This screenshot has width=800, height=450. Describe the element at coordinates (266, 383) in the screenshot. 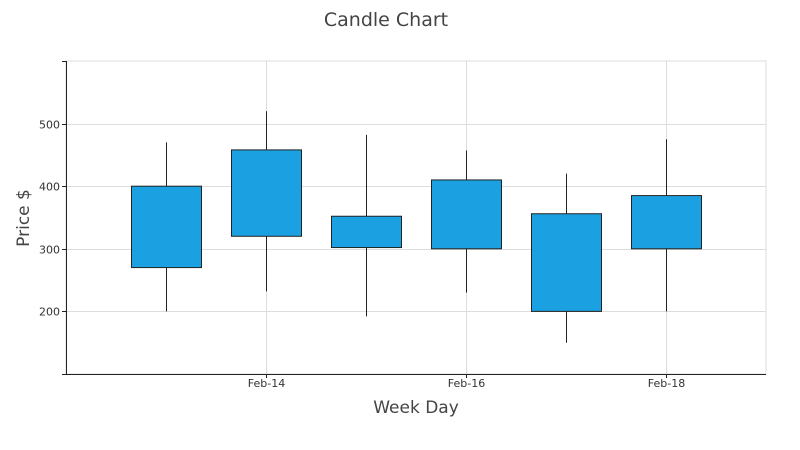

I see `x-tick-label: Feb-14` at that location.